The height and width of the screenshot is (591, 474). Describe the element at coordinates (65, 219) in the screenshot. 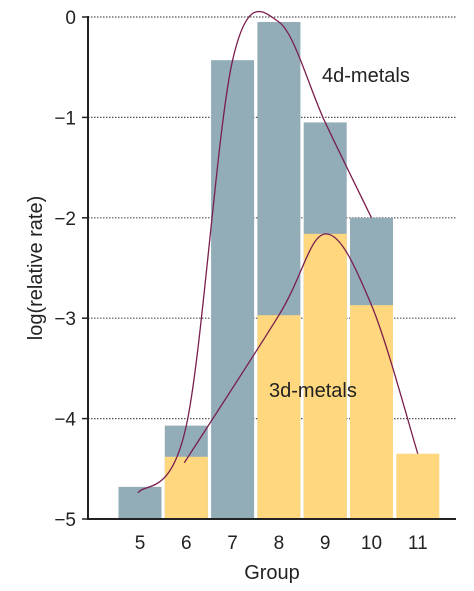

I see `y-tick-label: −2` at that location.